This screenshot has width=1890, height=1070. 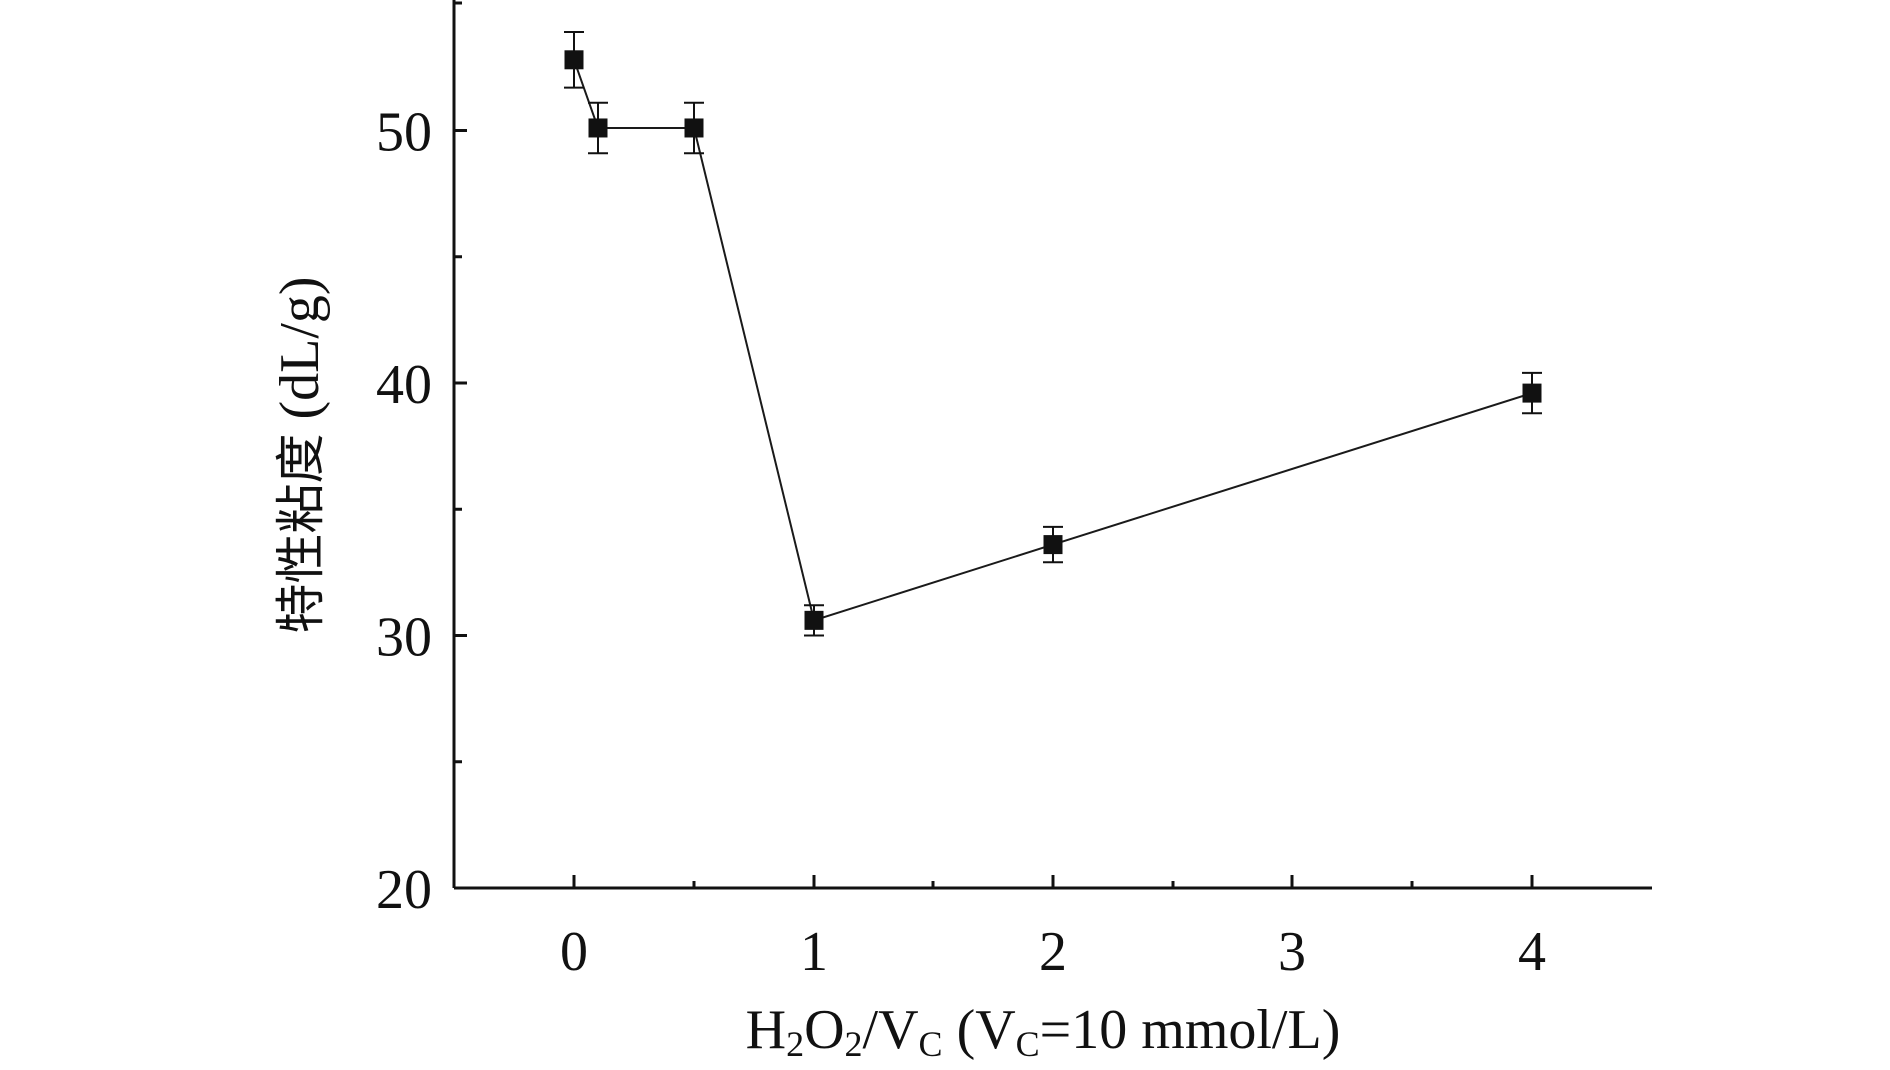 What do you see at coordinates (1190, 1030) in the screenshot?
I see `x-axis-title-part: =10 mmol/L)` at bounding box center [1190, 1030].